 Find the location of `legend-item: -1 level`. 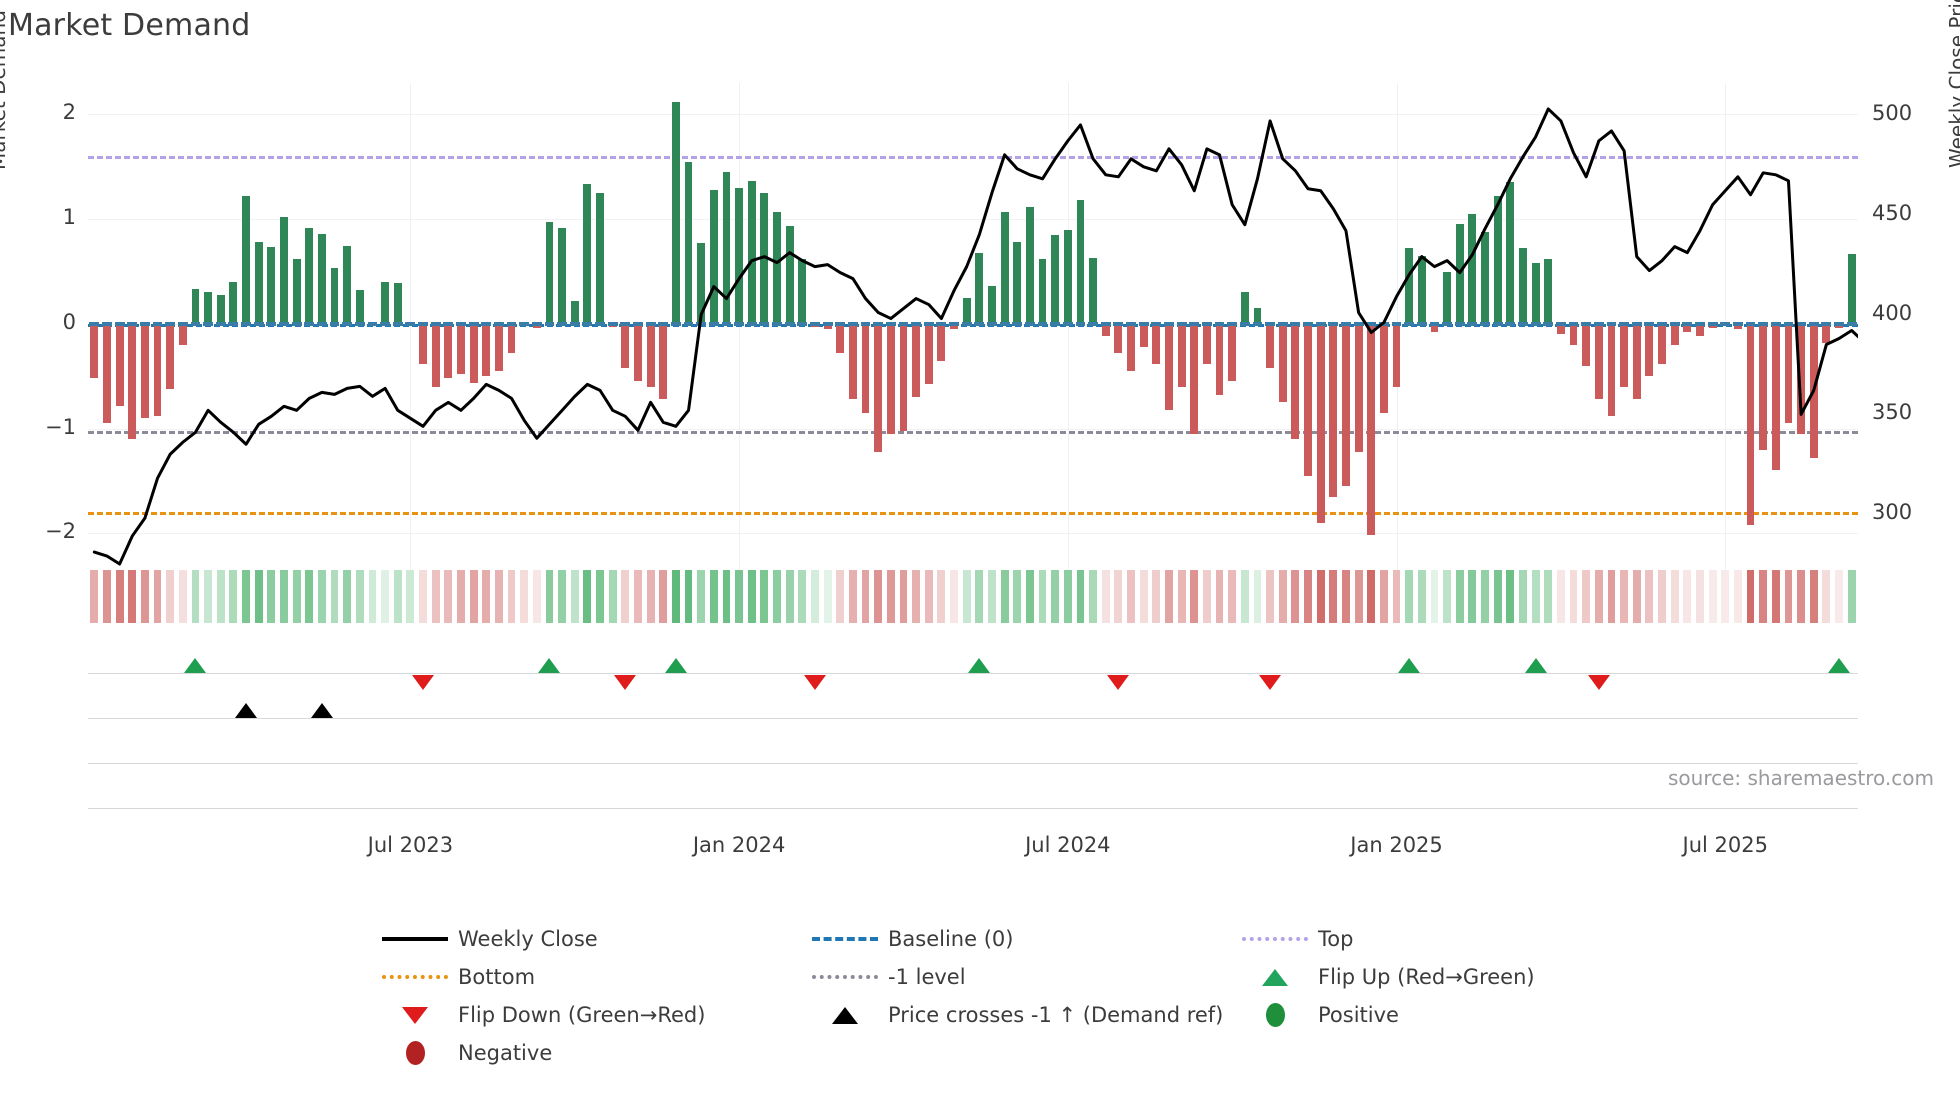

legend-item: -1 level is located at coordinates (1017, 977).